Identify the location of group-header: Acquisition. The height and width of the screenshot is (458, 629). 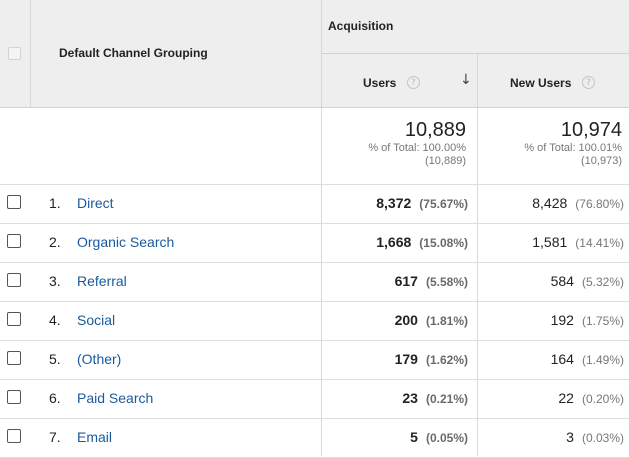
(361, 26).